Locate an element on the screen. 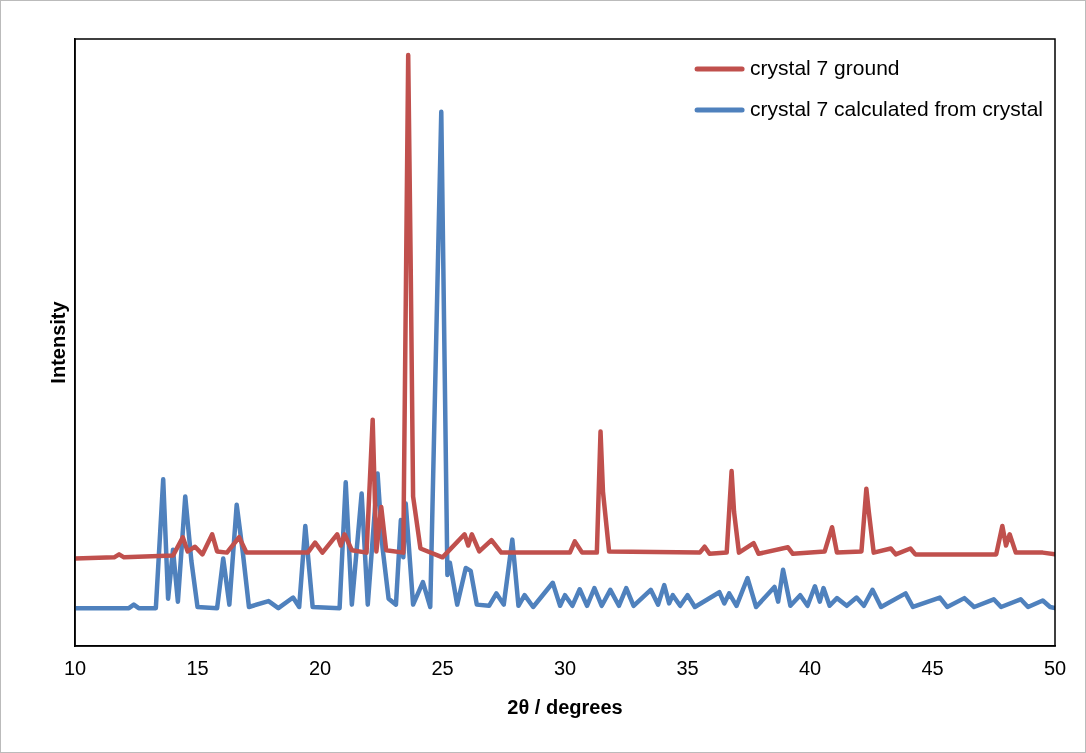 The width and height of the screenshot is (1086, 753). x-tick-label: 20 is located at coordinates (320, 667).